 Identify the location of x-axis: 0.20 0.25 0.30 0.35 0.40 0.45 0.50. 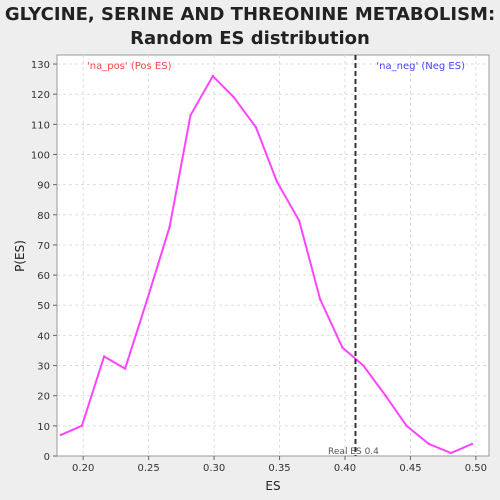
(279, 465).